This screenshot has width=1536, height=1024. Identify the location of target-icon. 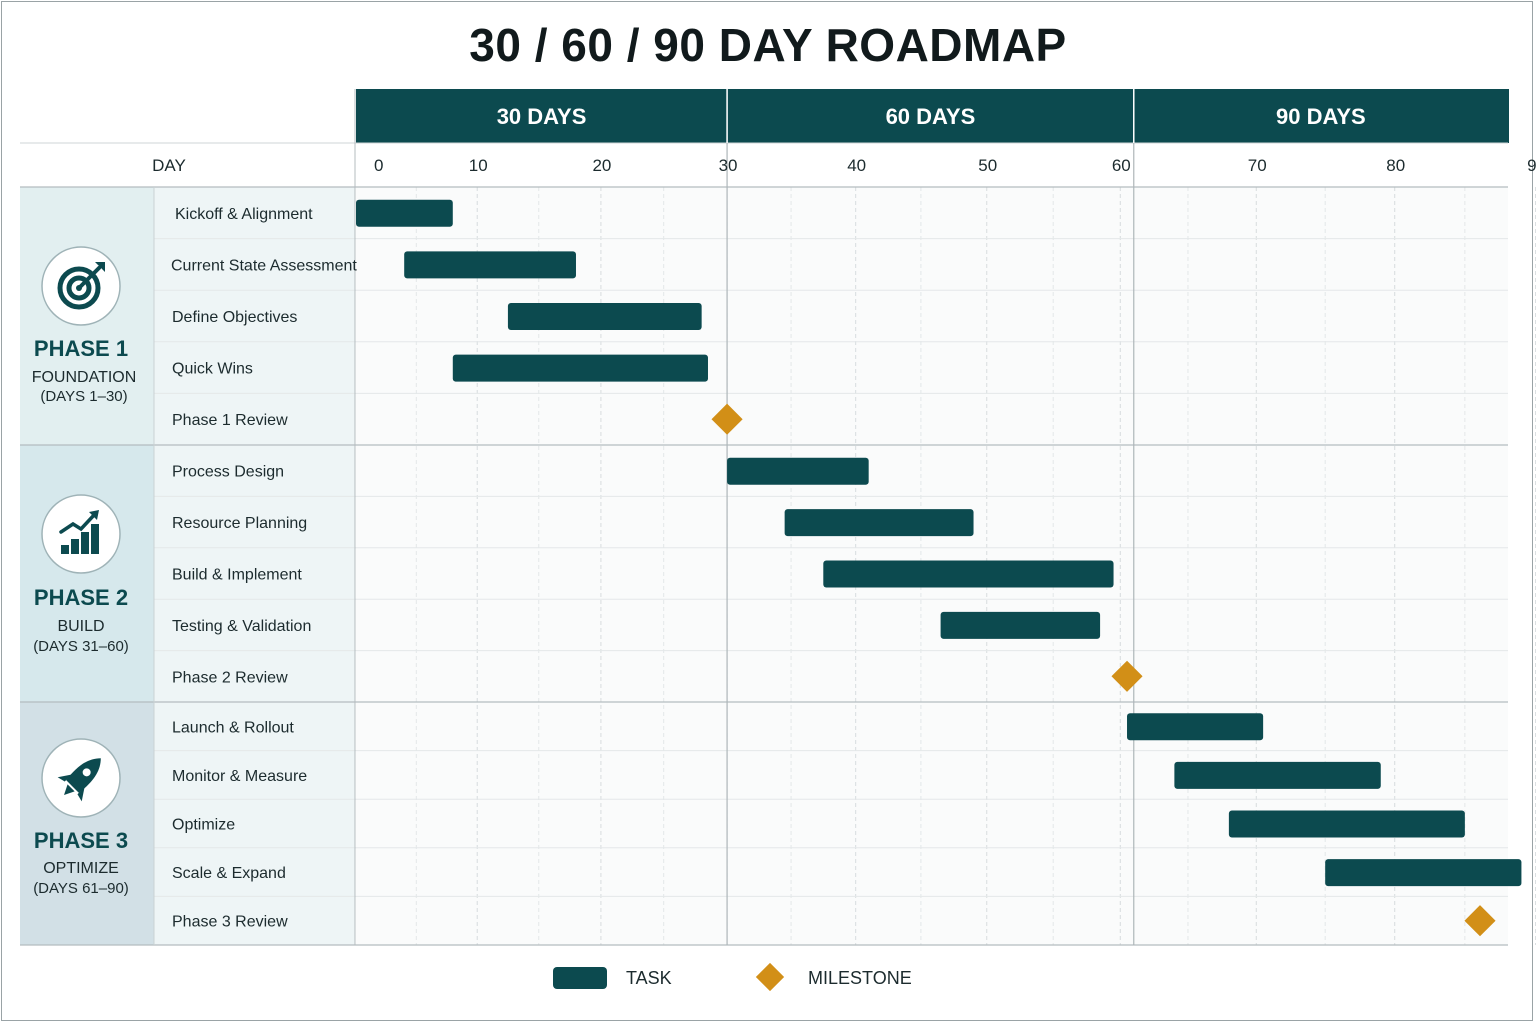
(81, 286).